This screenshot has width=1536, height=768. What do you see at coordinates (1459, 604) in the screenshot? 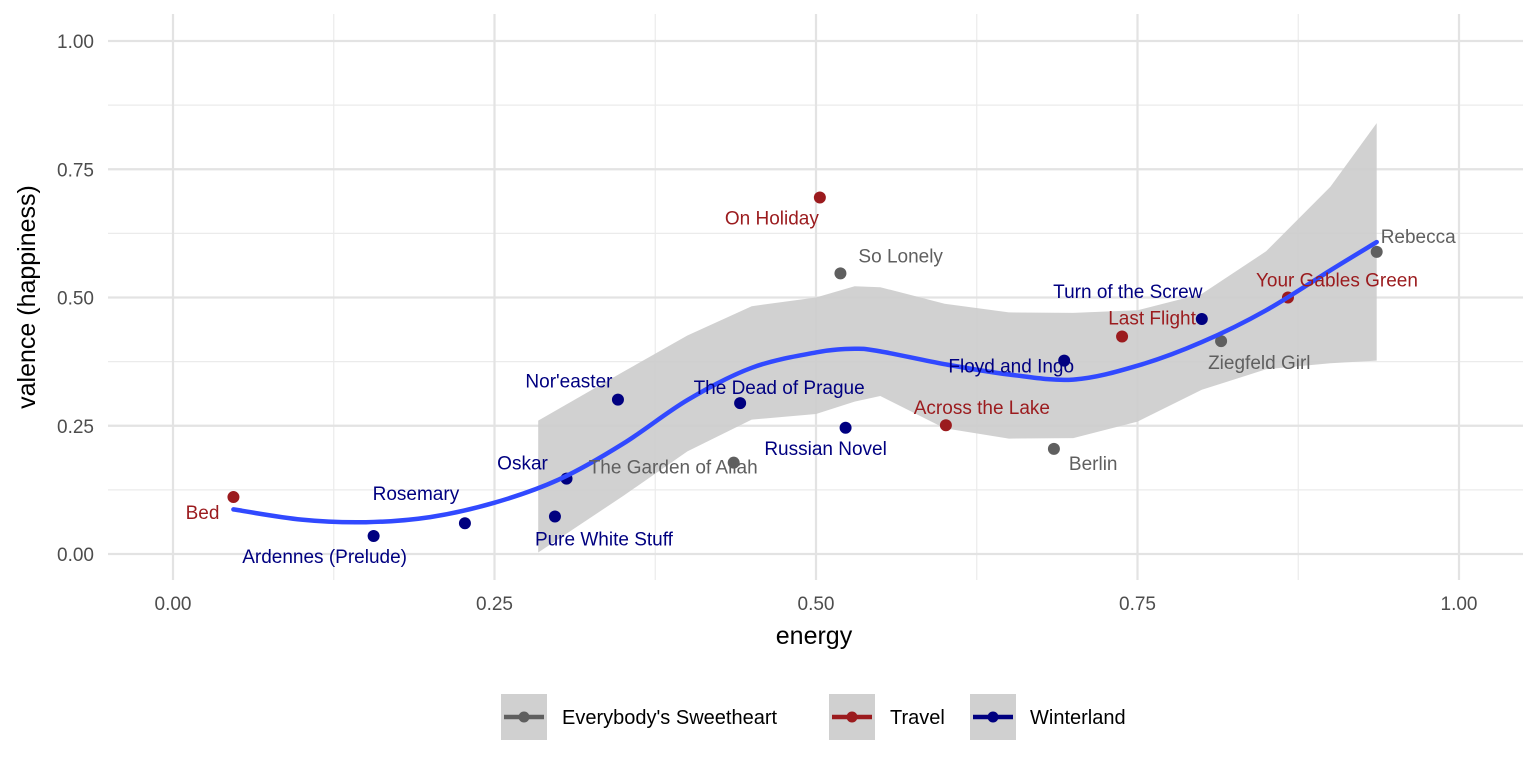
I see `x-tick-label: 1.00` at bounding box center [1459, 604].